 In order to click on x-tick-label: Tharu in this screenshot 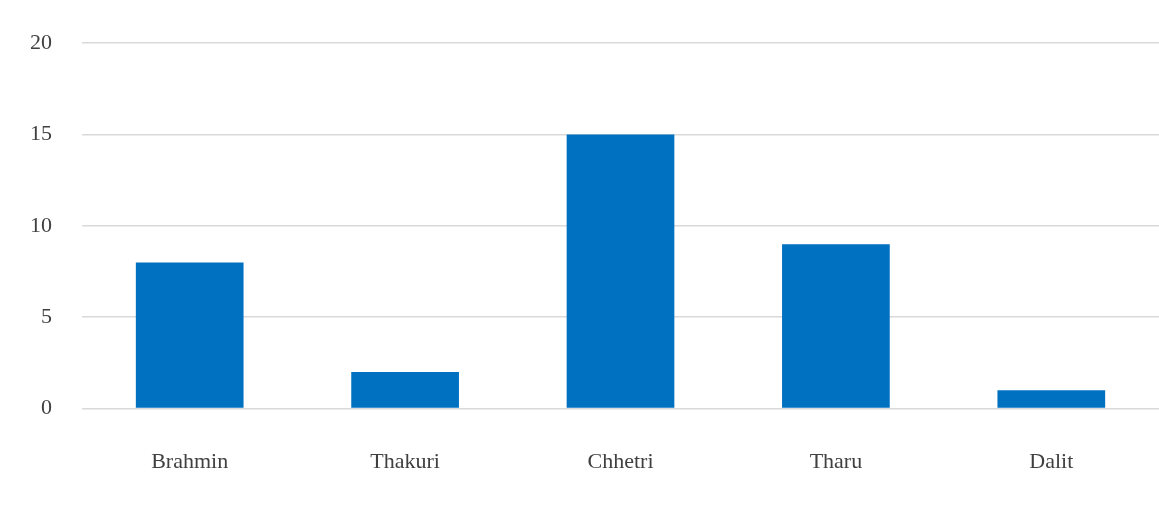, I will do `click(836, 460)`.